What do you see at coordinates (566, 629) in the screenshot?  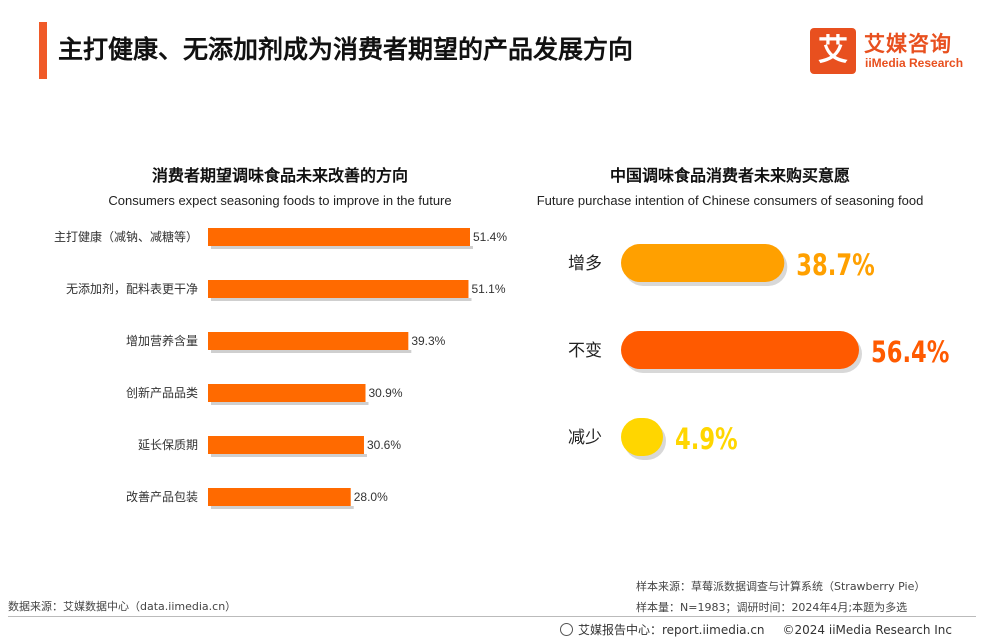 I see `report-center-icon` at bounding box center [566, 629].